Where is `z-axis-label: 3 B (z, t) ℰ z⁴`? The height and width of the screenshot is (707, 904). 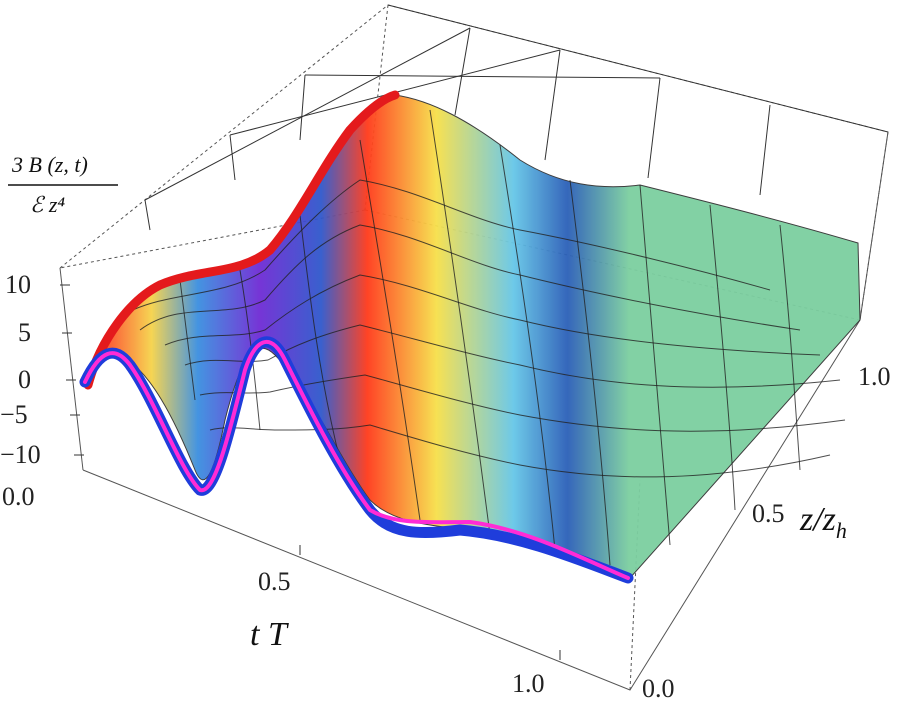
z-axis-label: 3 B (z, t) ℰ z⁴ is located at coordinates (63, 184).